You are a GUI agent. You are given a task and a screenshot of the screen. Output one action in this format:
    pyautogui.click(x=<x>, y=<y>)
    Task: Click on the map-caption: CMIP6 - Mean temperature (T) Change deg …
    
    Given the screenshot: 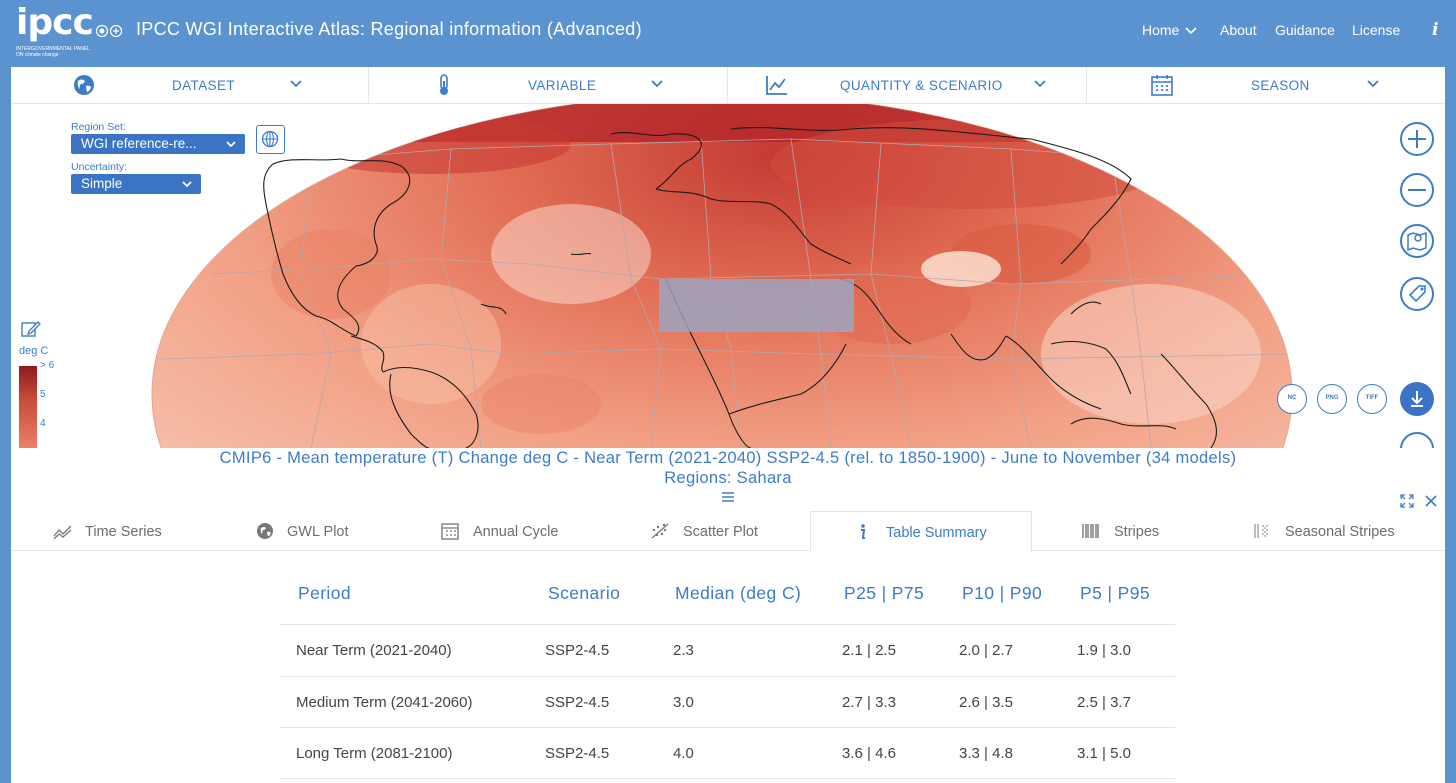 What is the action you would take?
    pyautogui.click(x=728, y=468)
    